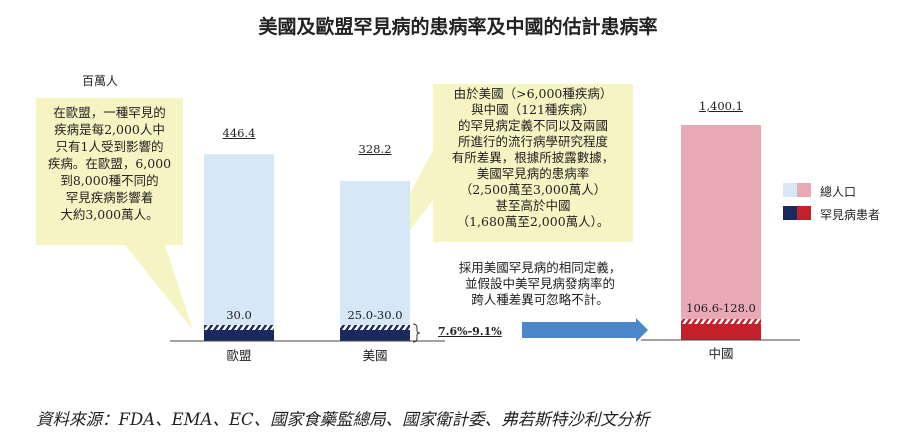  Describe the element at coordinates (416, 333) in the screenshot. I see `ratio-brace` at that location.